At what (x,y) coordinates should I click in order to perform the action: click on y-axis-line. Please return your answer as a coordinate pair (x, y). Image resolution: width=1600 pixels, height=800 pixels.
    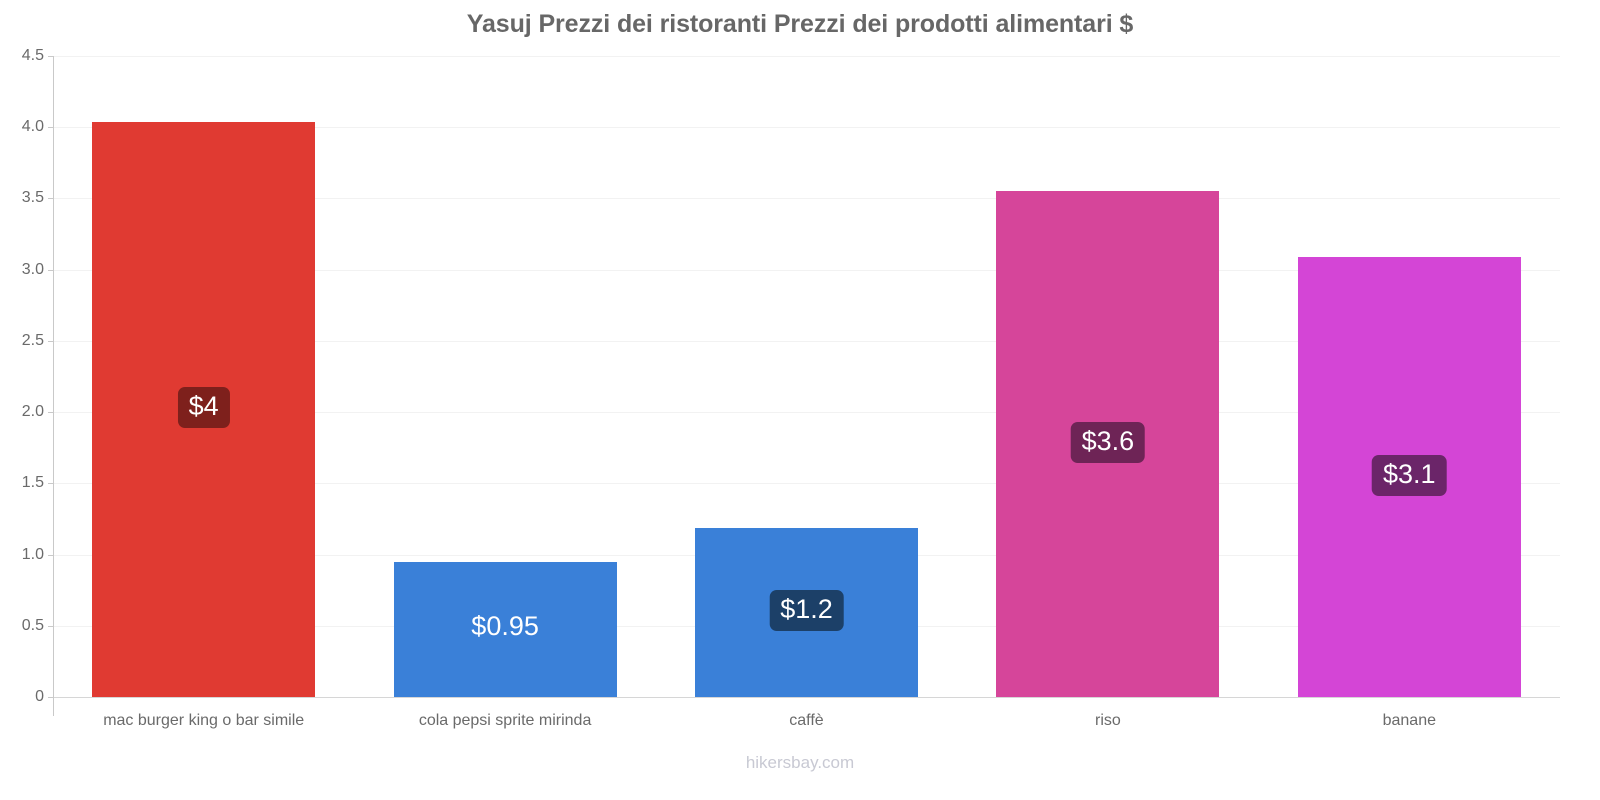
    Looking at the image, I should click on (53, 386).